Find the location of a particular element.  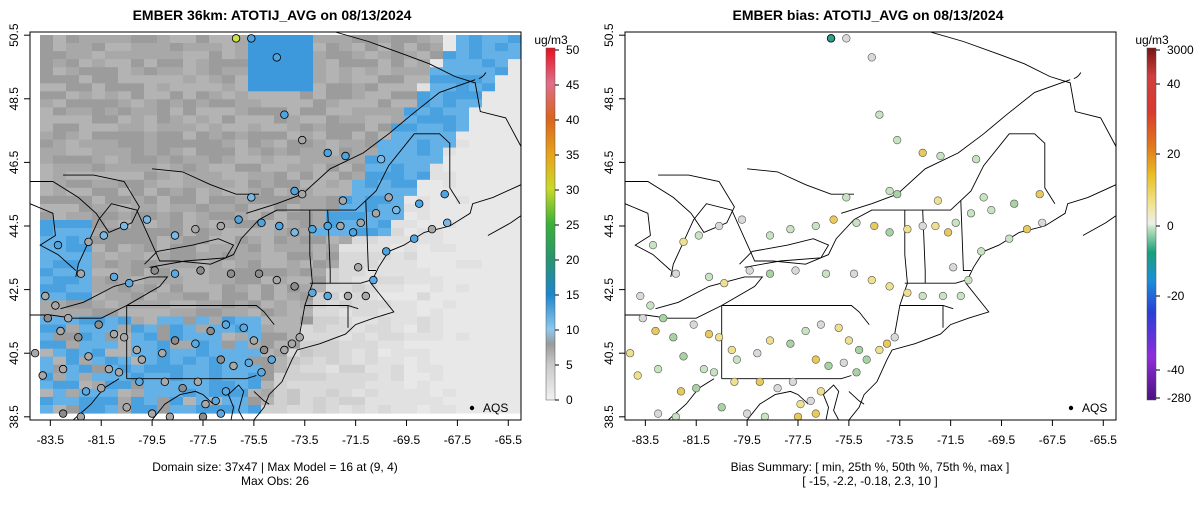

colorbar-tick-label: 5 is located at coordinates (569, 365).